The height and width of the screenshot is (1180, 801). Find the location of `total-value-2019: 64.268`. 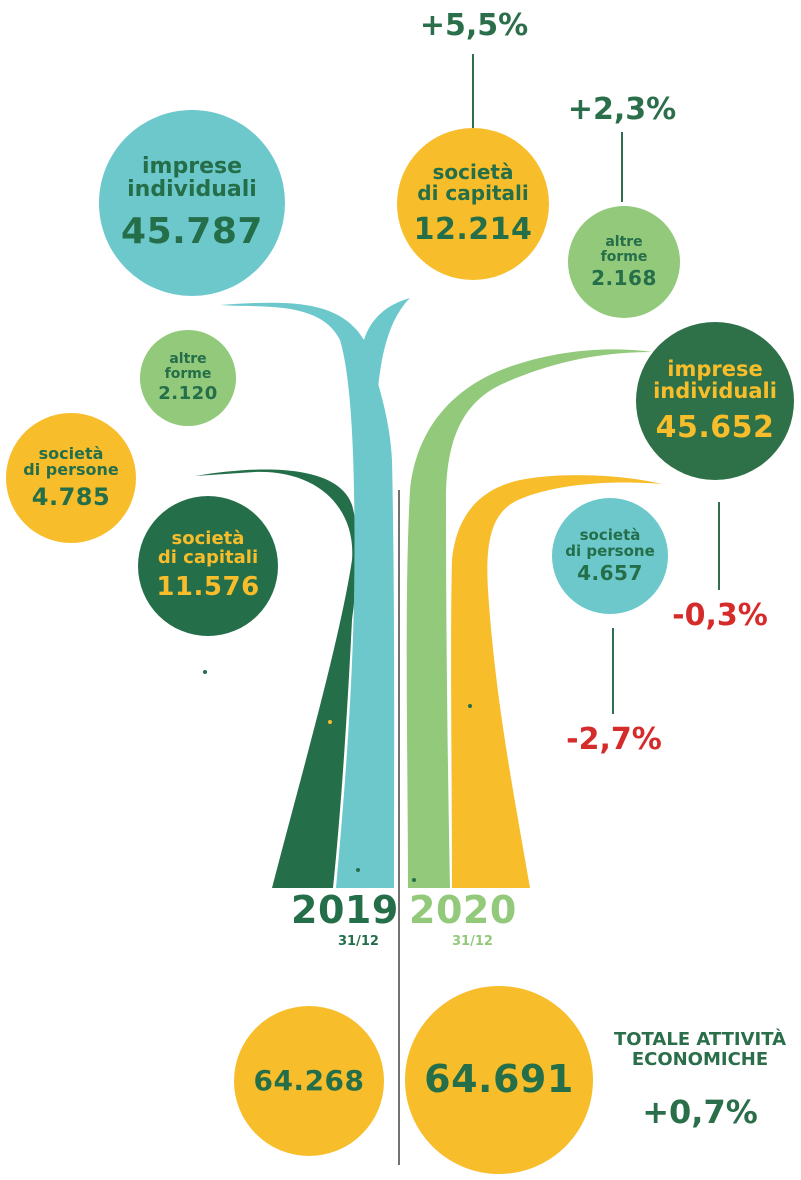

total-value-2019: 64.268 is located at coordinates (309, 1081).